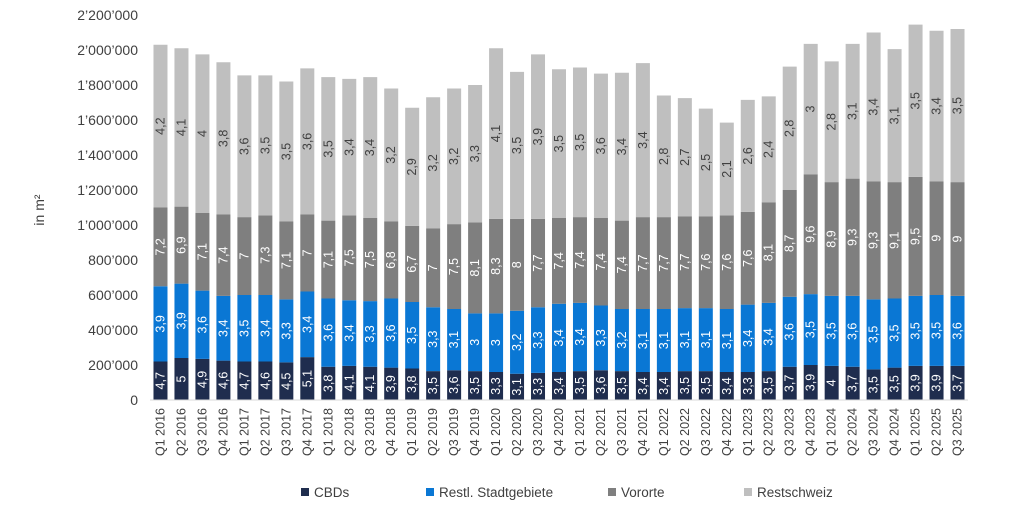  I want to click on data-label: 5,1, so click(307, 378).